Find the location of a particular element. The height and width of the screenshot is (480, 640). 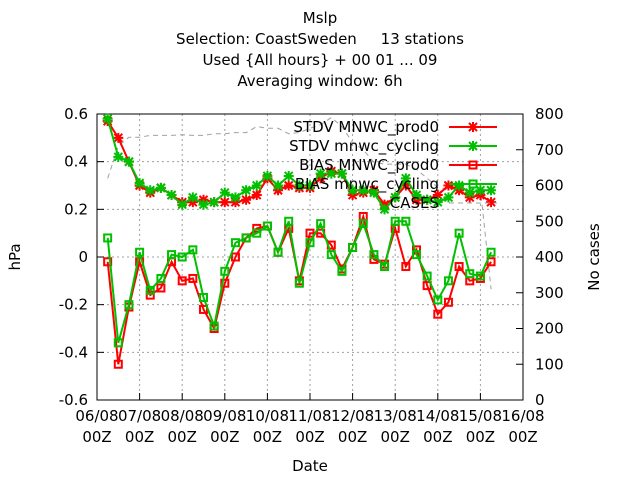

legend-label: STDV MNWC_prod0 is located at coordinates (366, 127).